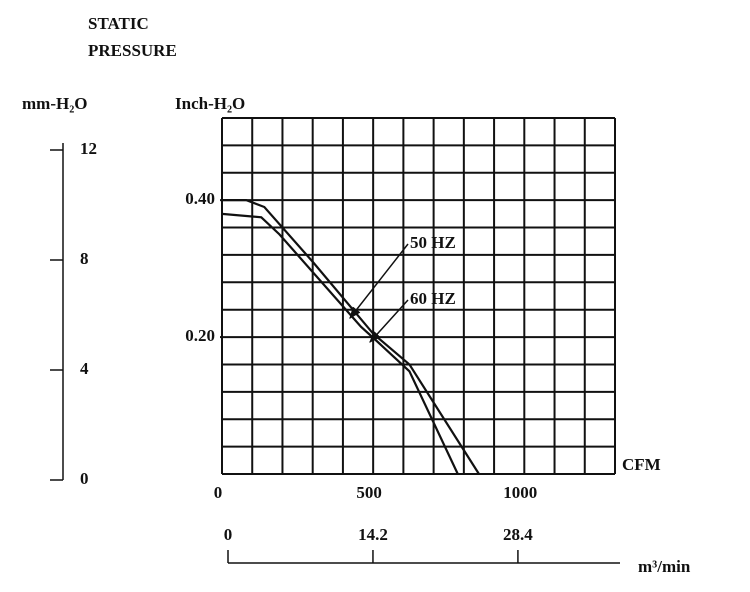 This screenshot has height=592, width=750. I want to click on y2-tick-label: 0, so click(84, 478).